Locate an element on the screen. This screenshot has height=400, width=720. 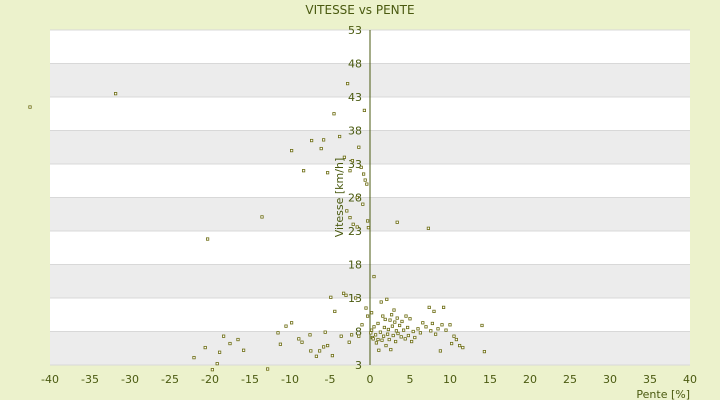
x-tick-label: 0 is located at coordinates (370, 379).